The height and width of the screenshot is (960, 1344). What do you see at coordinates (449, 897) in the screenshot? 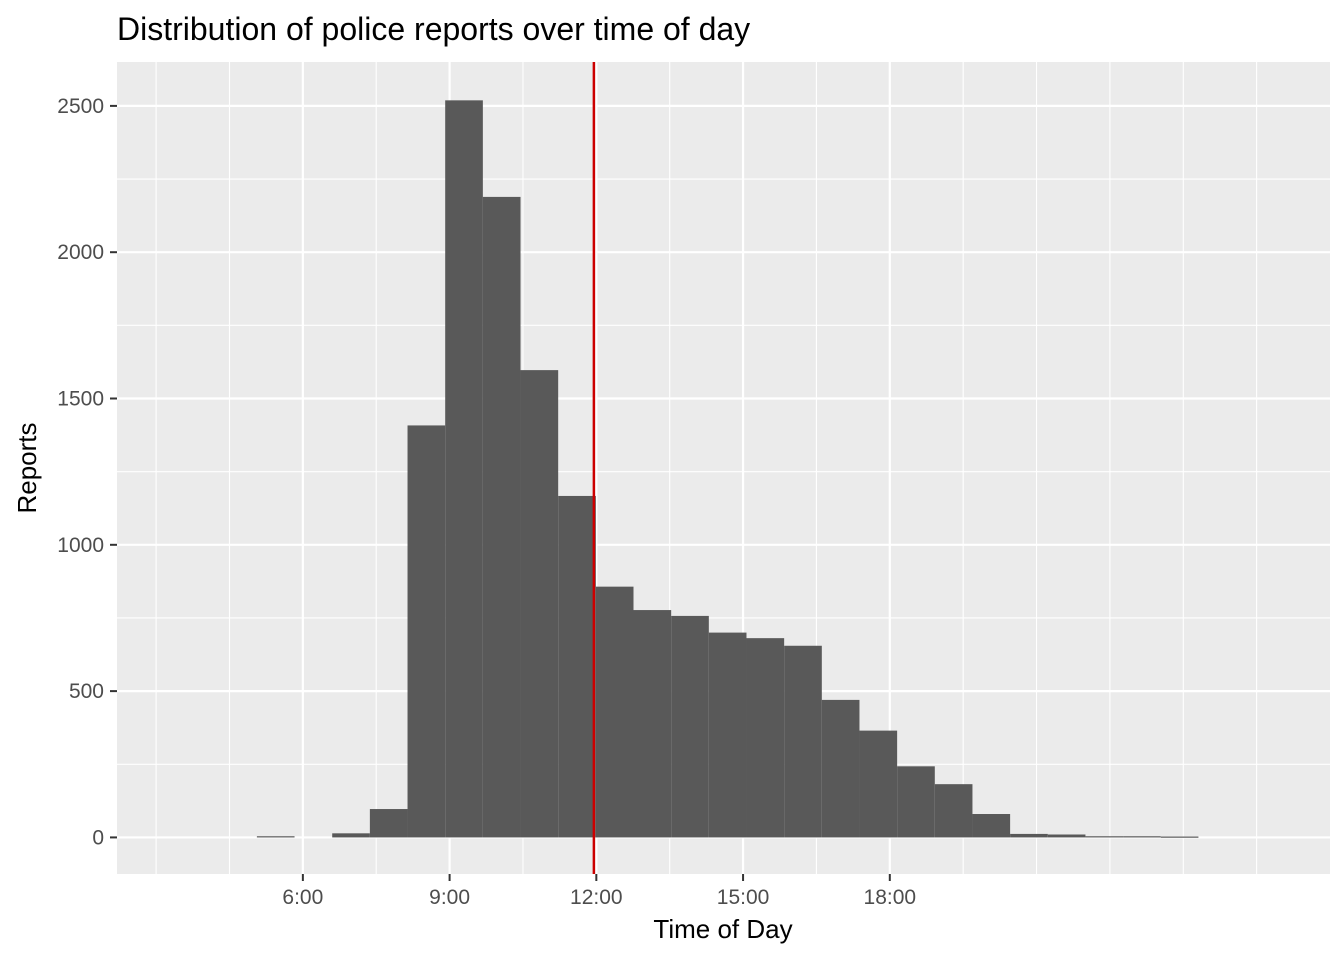
I see `x-tick-label: 9:00` at bounding box center [449, 897].